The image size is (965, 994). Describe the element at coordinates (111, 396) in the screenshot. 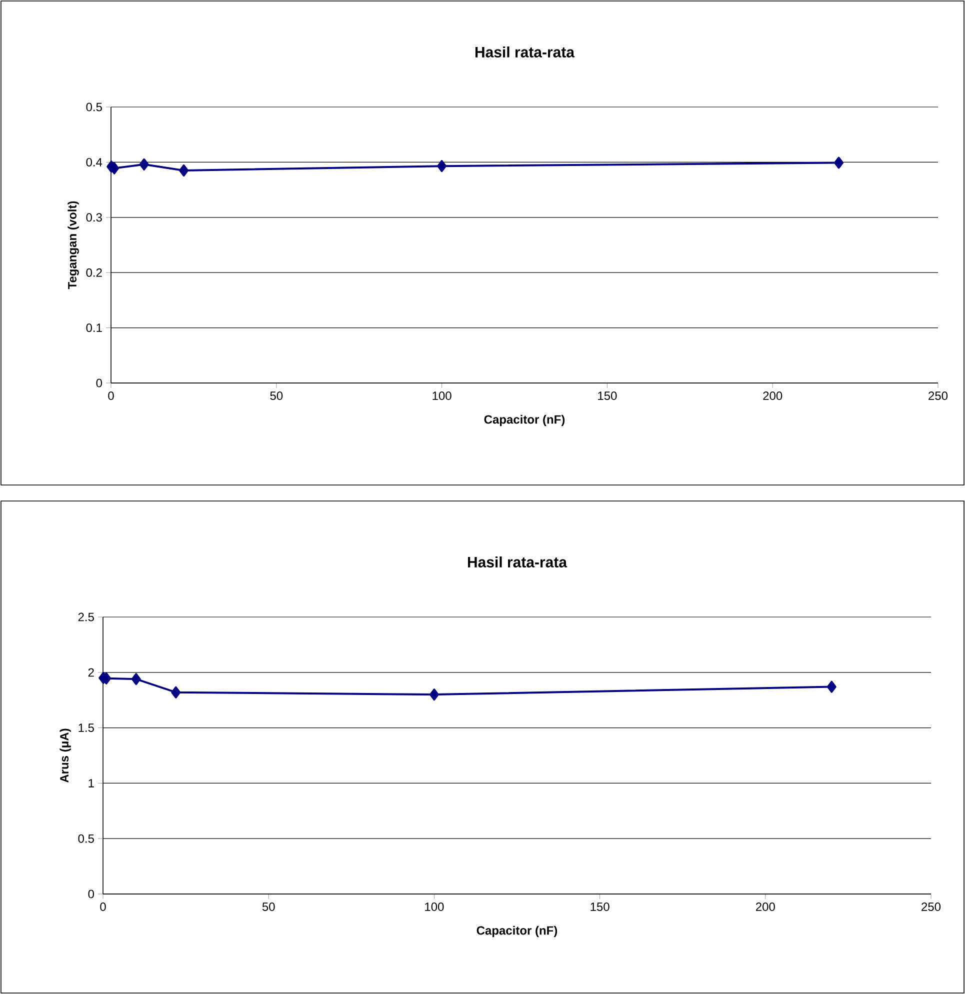

I see `x-tick-label: 0` at that location.